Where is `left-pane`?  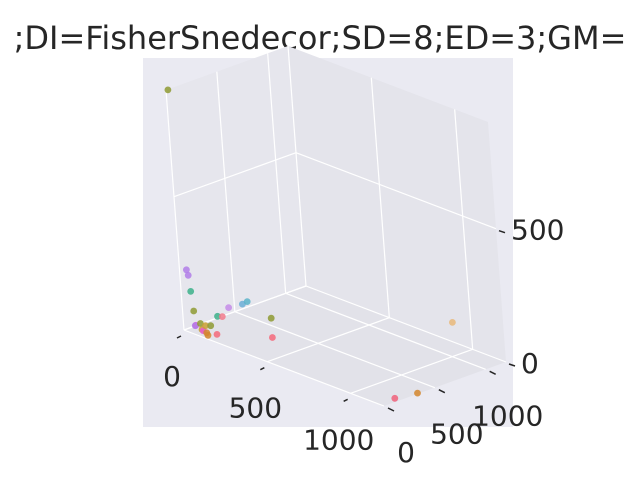 left-pane is located at coordinates (236, 188).